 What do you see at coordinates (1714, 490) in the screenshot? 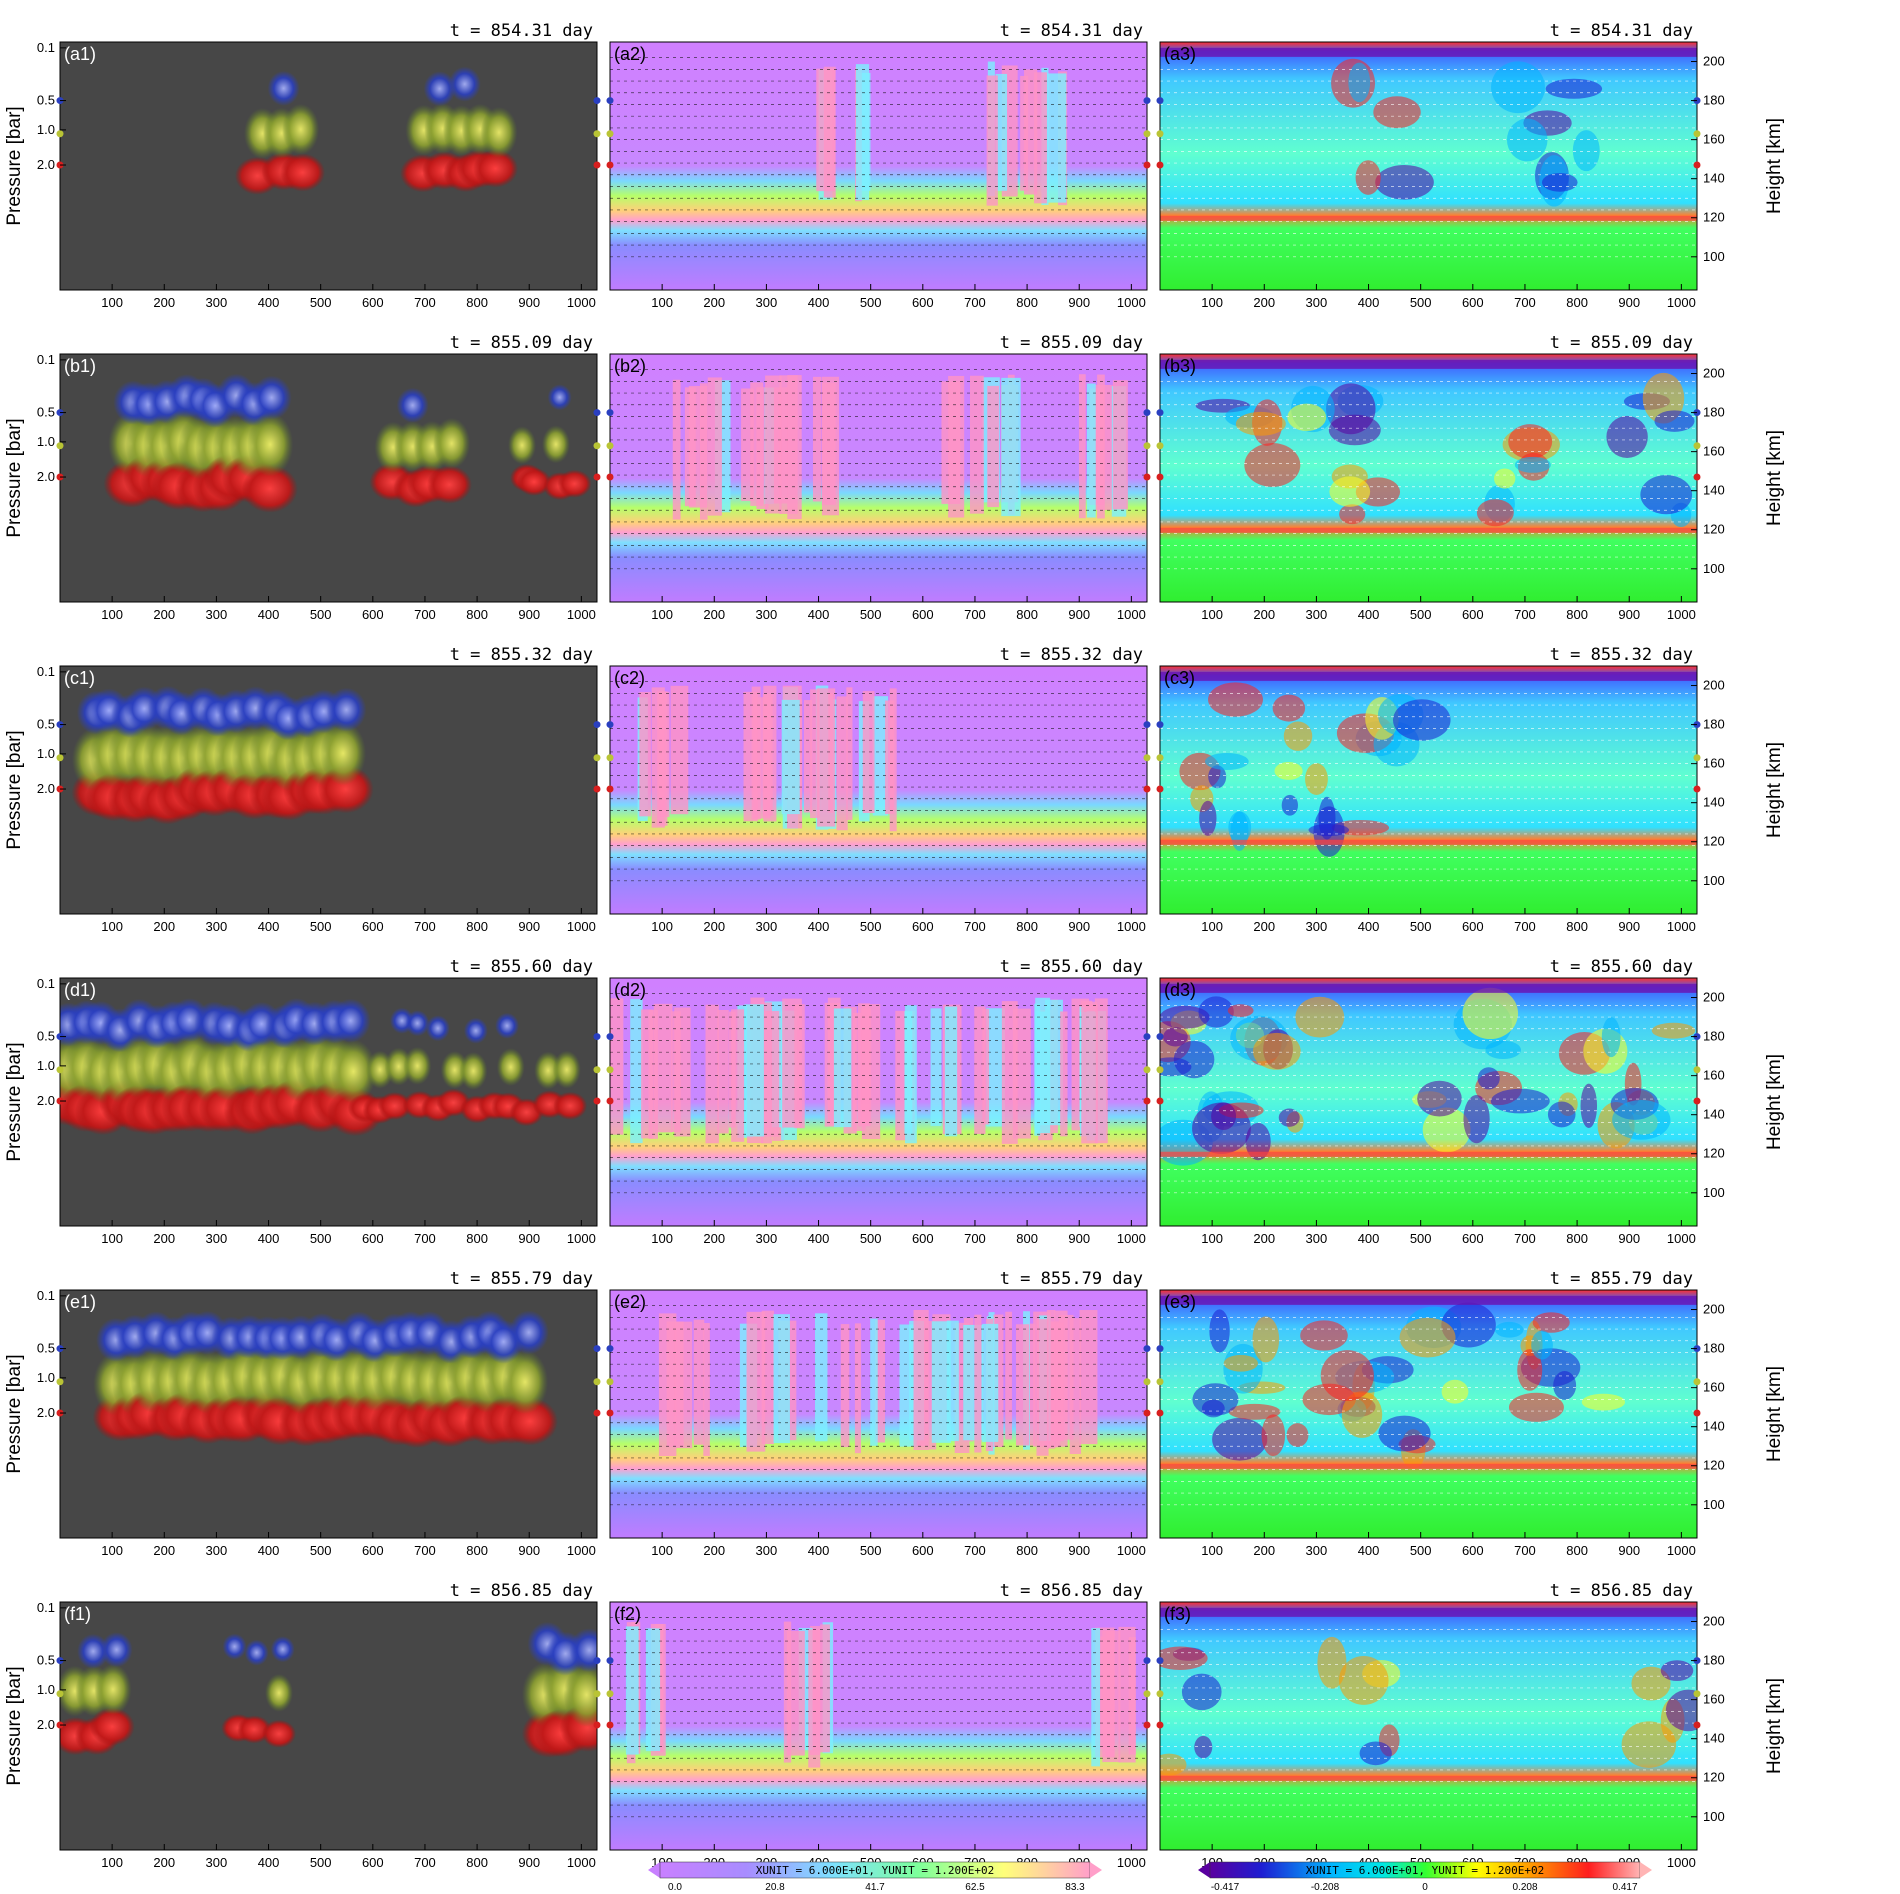
I see `y-tick-label-right: 140` at bounding box center [1714, 490].